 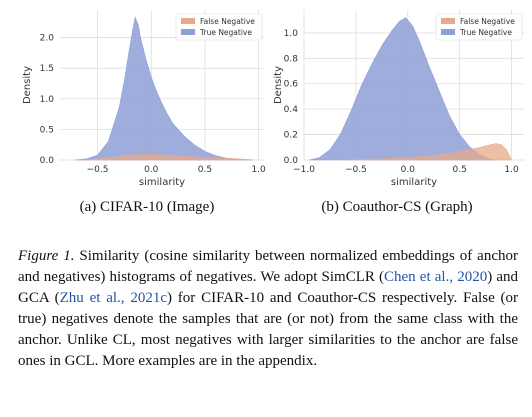 What do you see at coordinates (46, 256) in the screenshot?
I see `figure-label: Figure 1.` at bounding box center [46, 256].